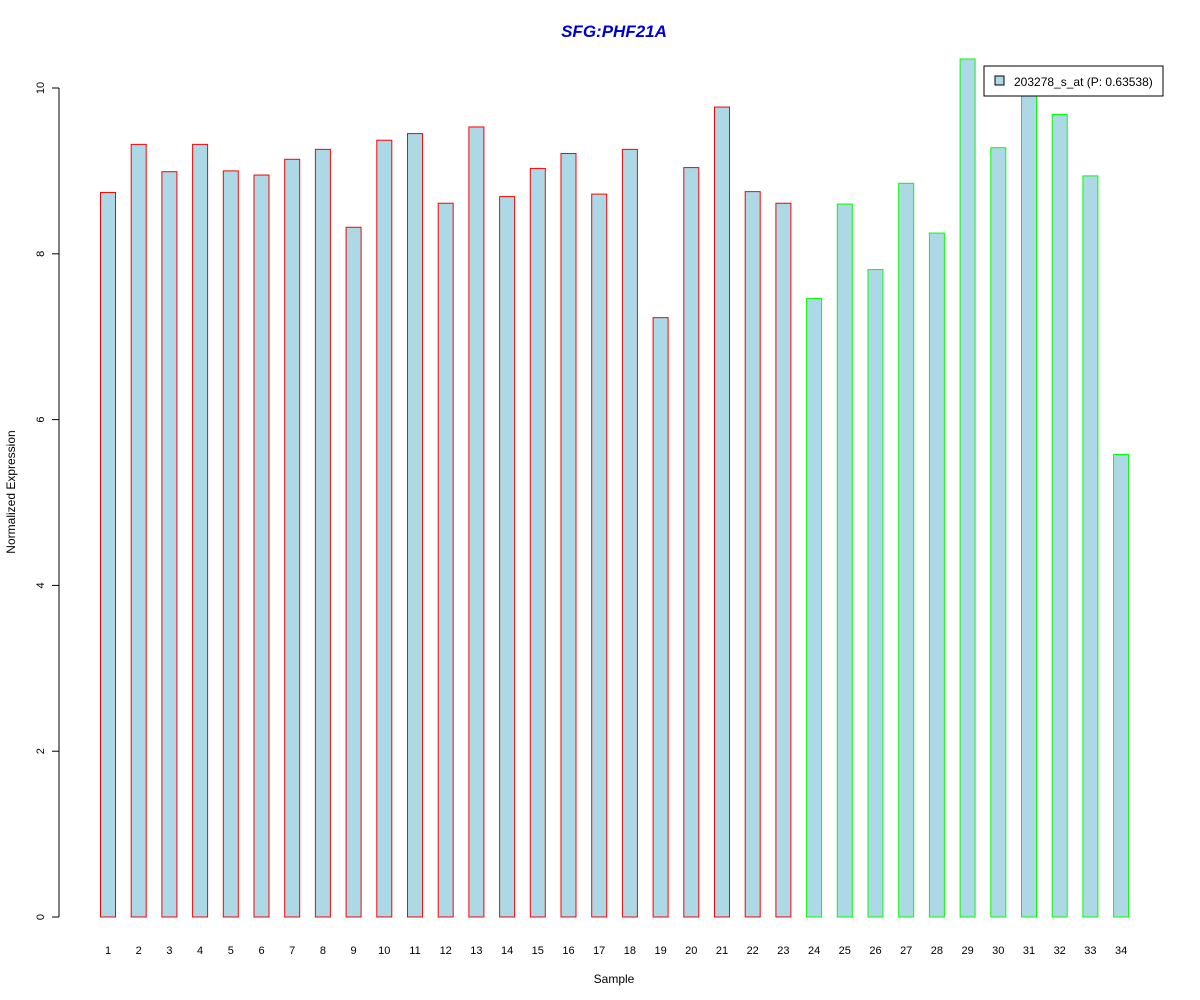 The image size is (1200, 1000). What do you see at coordinates (139, 951) in the screenshot?
I see `x-tick-label: 2` at bounding box center [139, 951].